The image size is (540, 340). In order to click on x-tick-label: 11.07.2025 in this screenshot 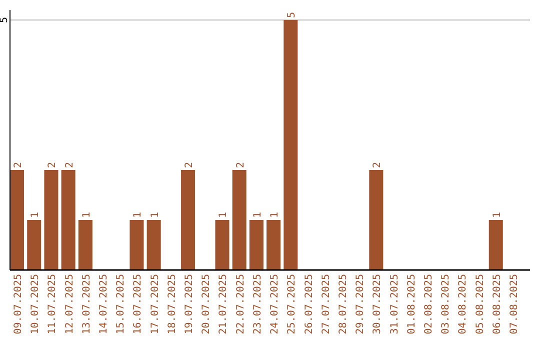, I will do `click(52, 304)`.